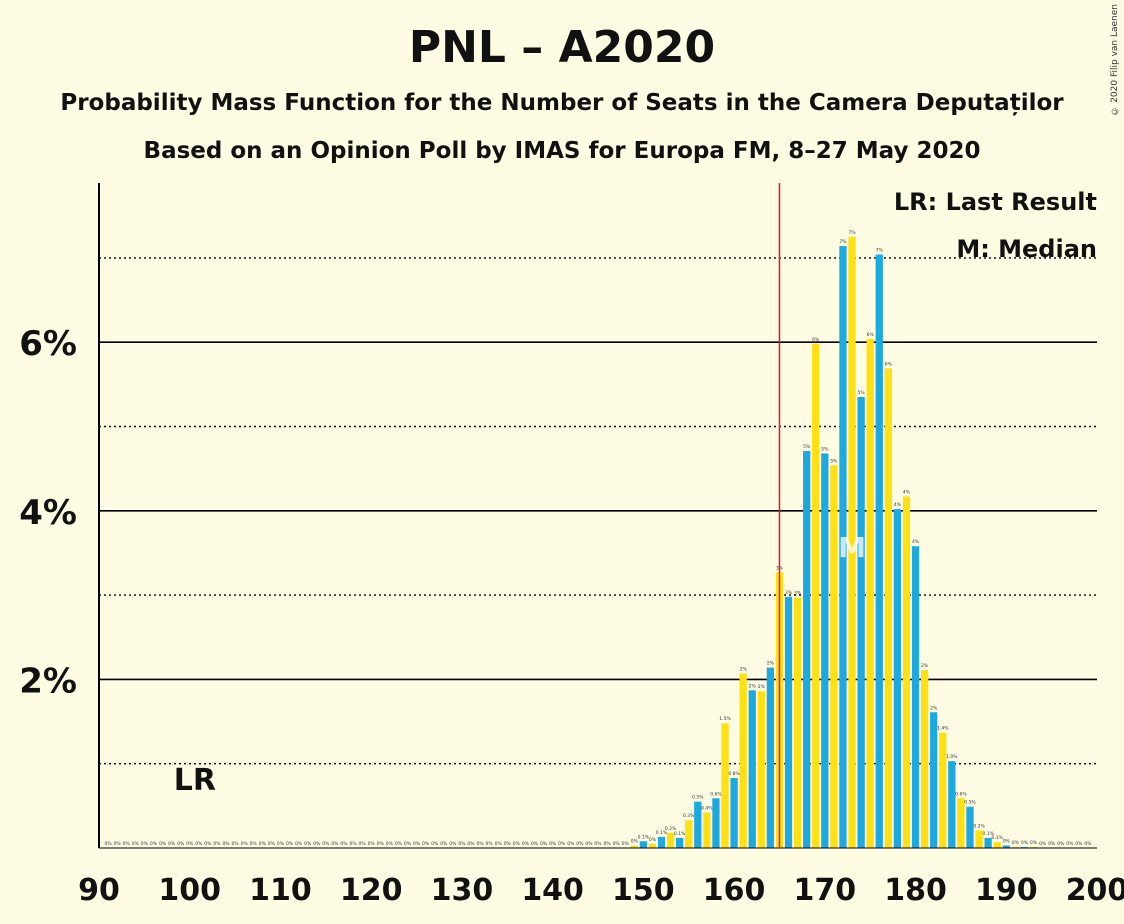  What do you see at coordinates (852, 547) in the screenshot?
I see `median-marker: M` at bounding box center [852, 547].